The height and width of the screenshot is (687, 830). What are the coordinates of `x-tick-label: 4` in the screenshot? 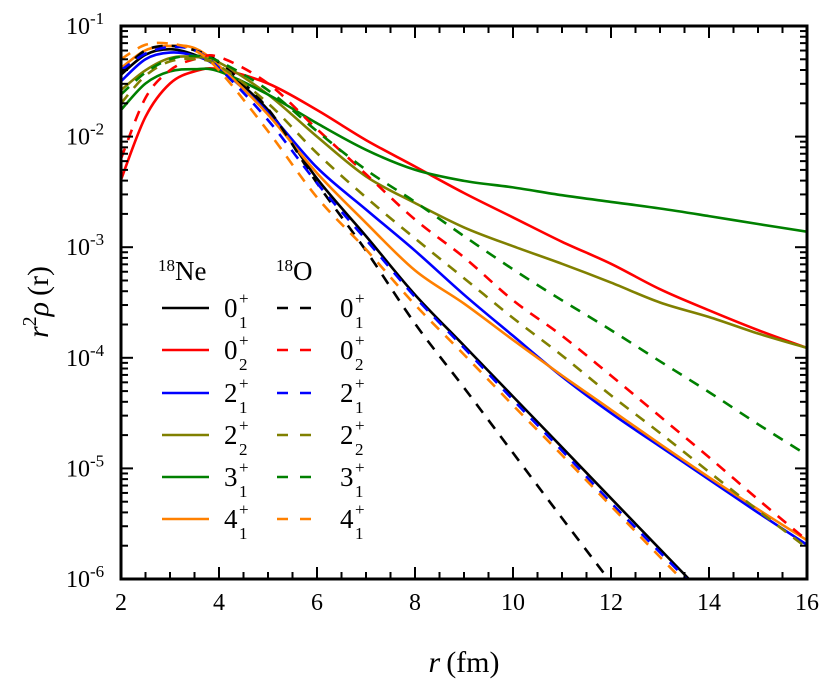 It's located at (219, 603).